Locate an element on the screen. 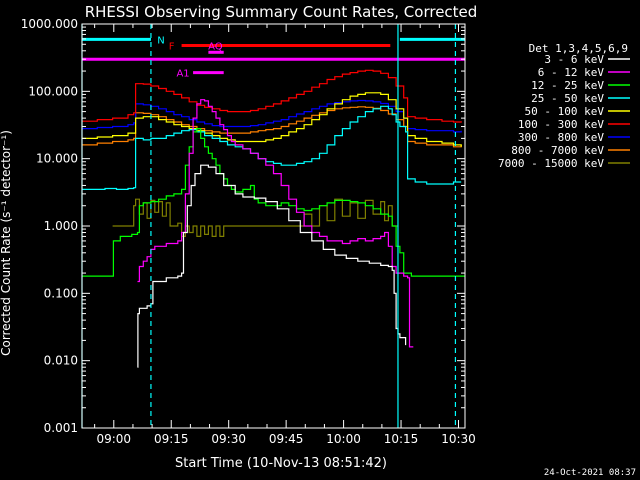  legend-entry-label: 3 - 6 keV is located at coordinates (574, 59).